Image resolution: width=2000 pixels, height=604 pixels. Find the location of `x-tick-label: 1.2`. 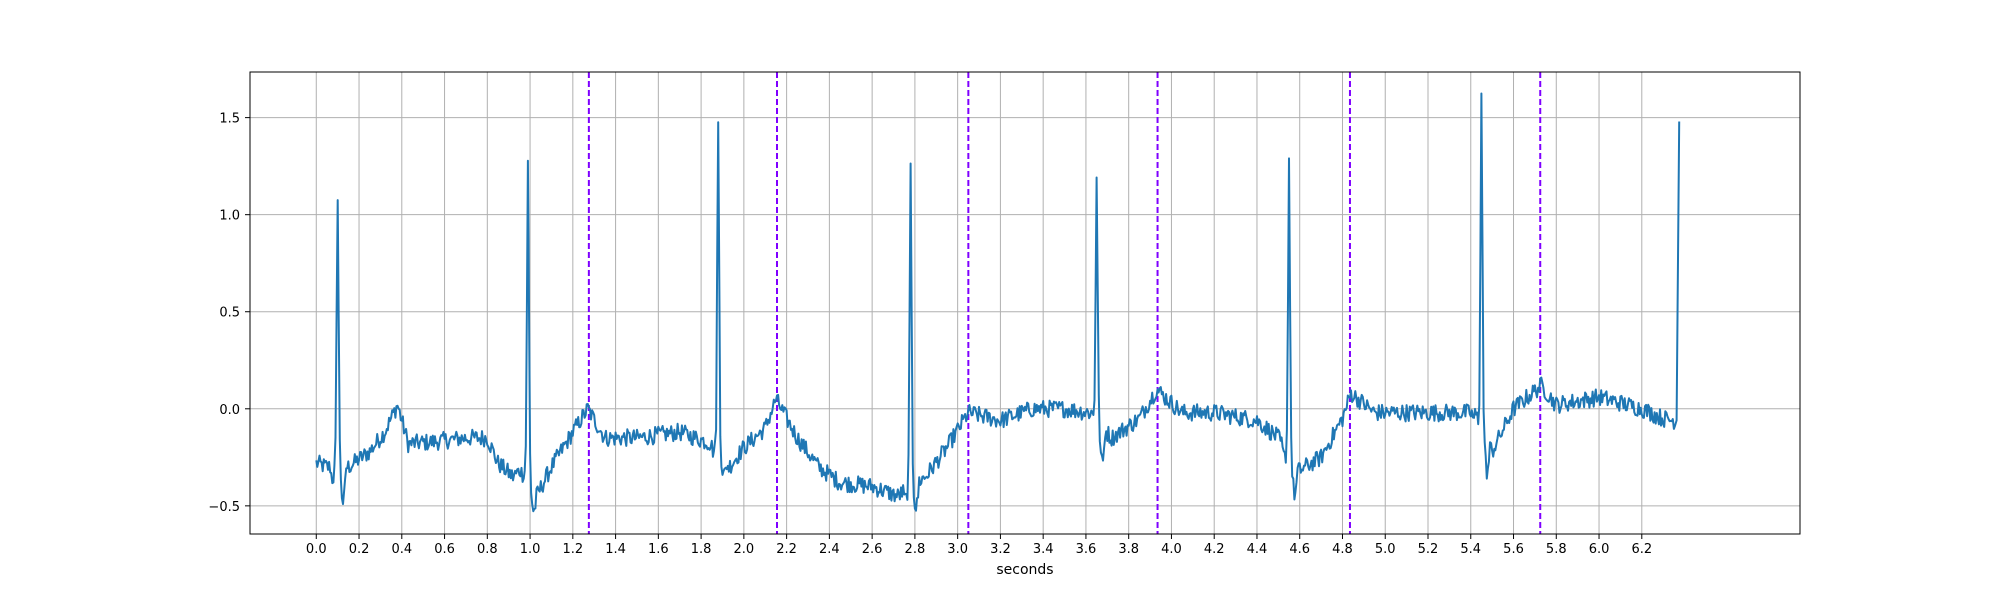

x-tick-label: 1.2 is located at coordinates (572, 549).